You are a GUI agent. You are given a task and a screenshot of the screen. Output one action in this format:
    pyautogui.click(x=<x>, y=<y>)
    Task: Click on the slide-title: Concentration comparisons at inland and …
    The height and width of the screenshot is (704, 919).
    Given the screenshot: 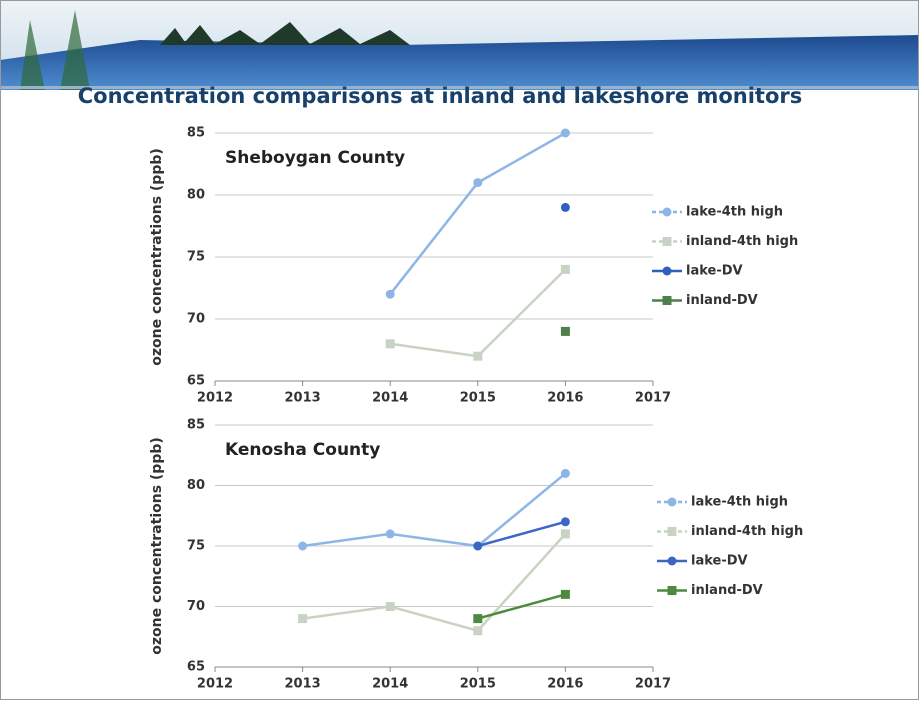 What is the action you would take?
    pyautogui.click(x=440, y=96)
    